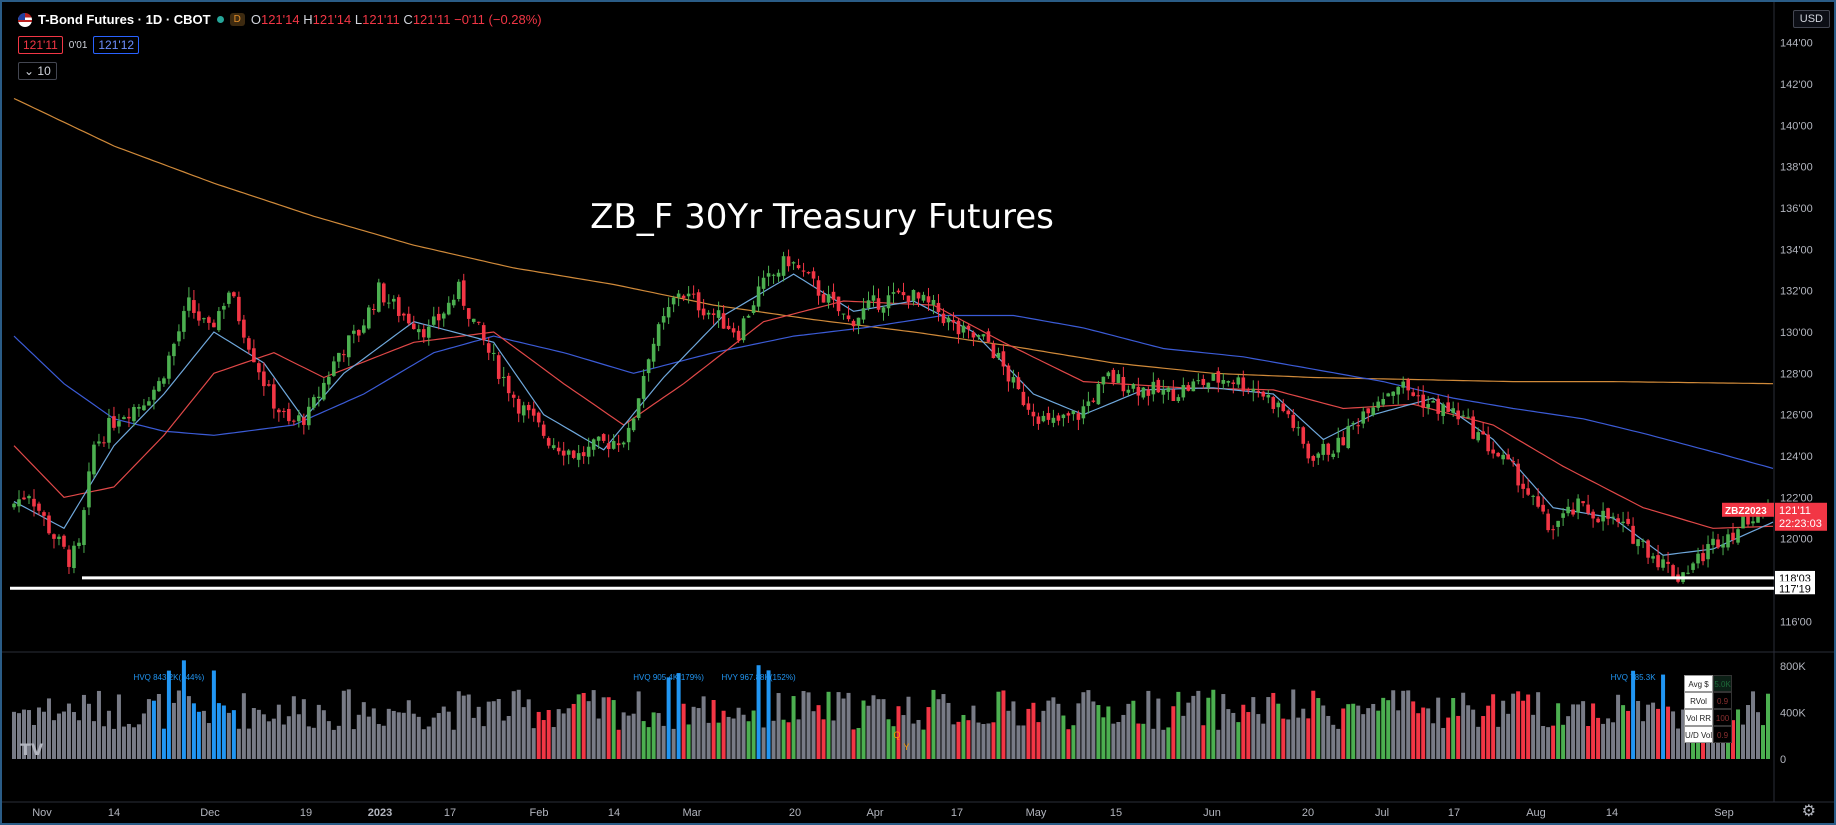 The image size is (1836, 825). Describe the element at coordinates (79, 45) in the screenshot. I see `bid-ask-row: 121'11 0'01 121'12` at that location.